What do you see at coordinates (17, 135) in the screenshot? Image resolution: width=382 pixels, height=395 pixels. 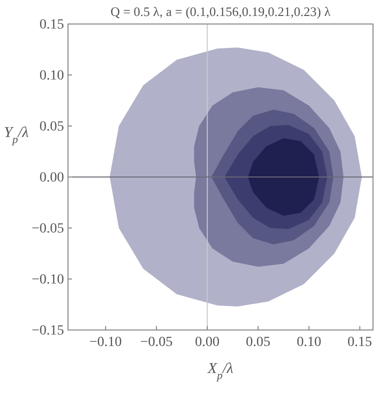 I see `y-axis-title: Y$_{p}$/λ` at bounding box center [17, 135].